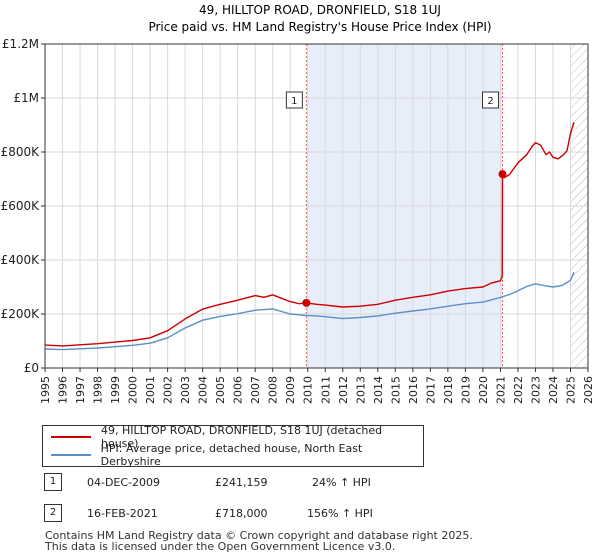 Image resolution: width=600 pixels, height=560 pixels. What do you see at coordinates (71, 437) in the screenshot?
I see `legend-swatch-property` at bounding box center [71, 437].